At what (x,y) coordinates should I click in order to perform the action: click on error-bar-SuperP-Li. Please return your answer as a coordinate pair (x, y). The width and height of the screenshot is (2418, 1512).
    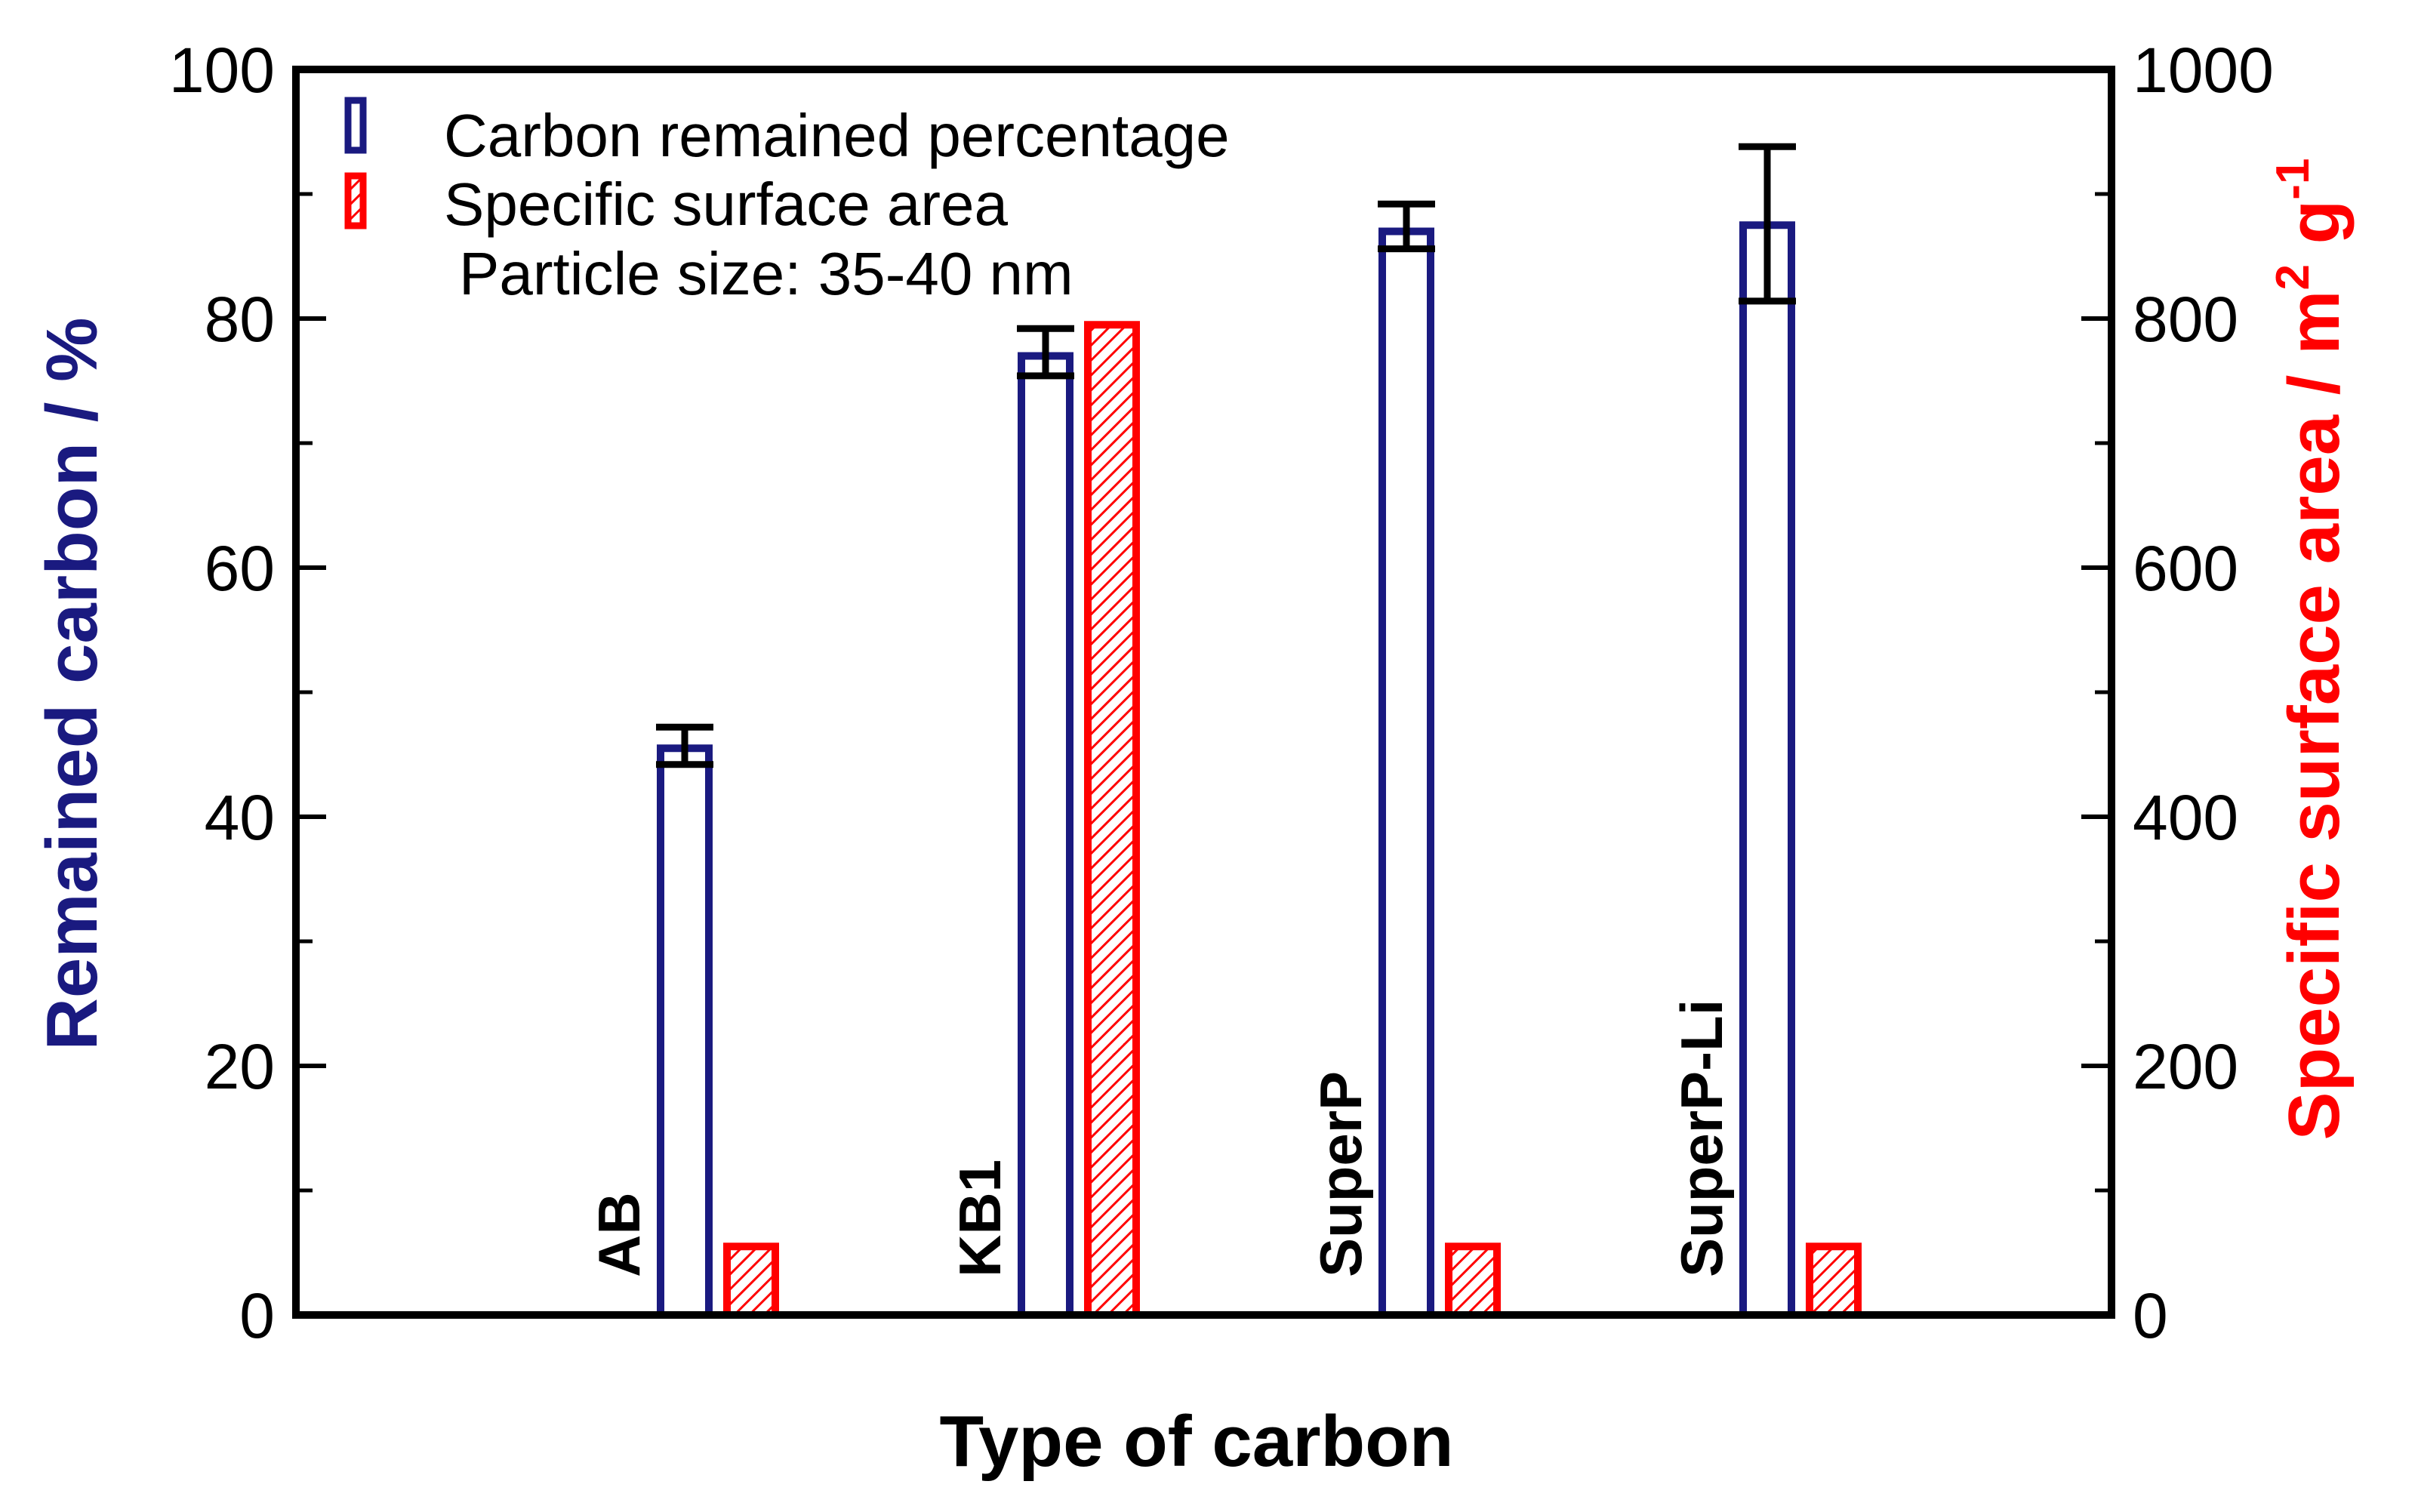
    Looking at the image, I should click on (1767, 224).